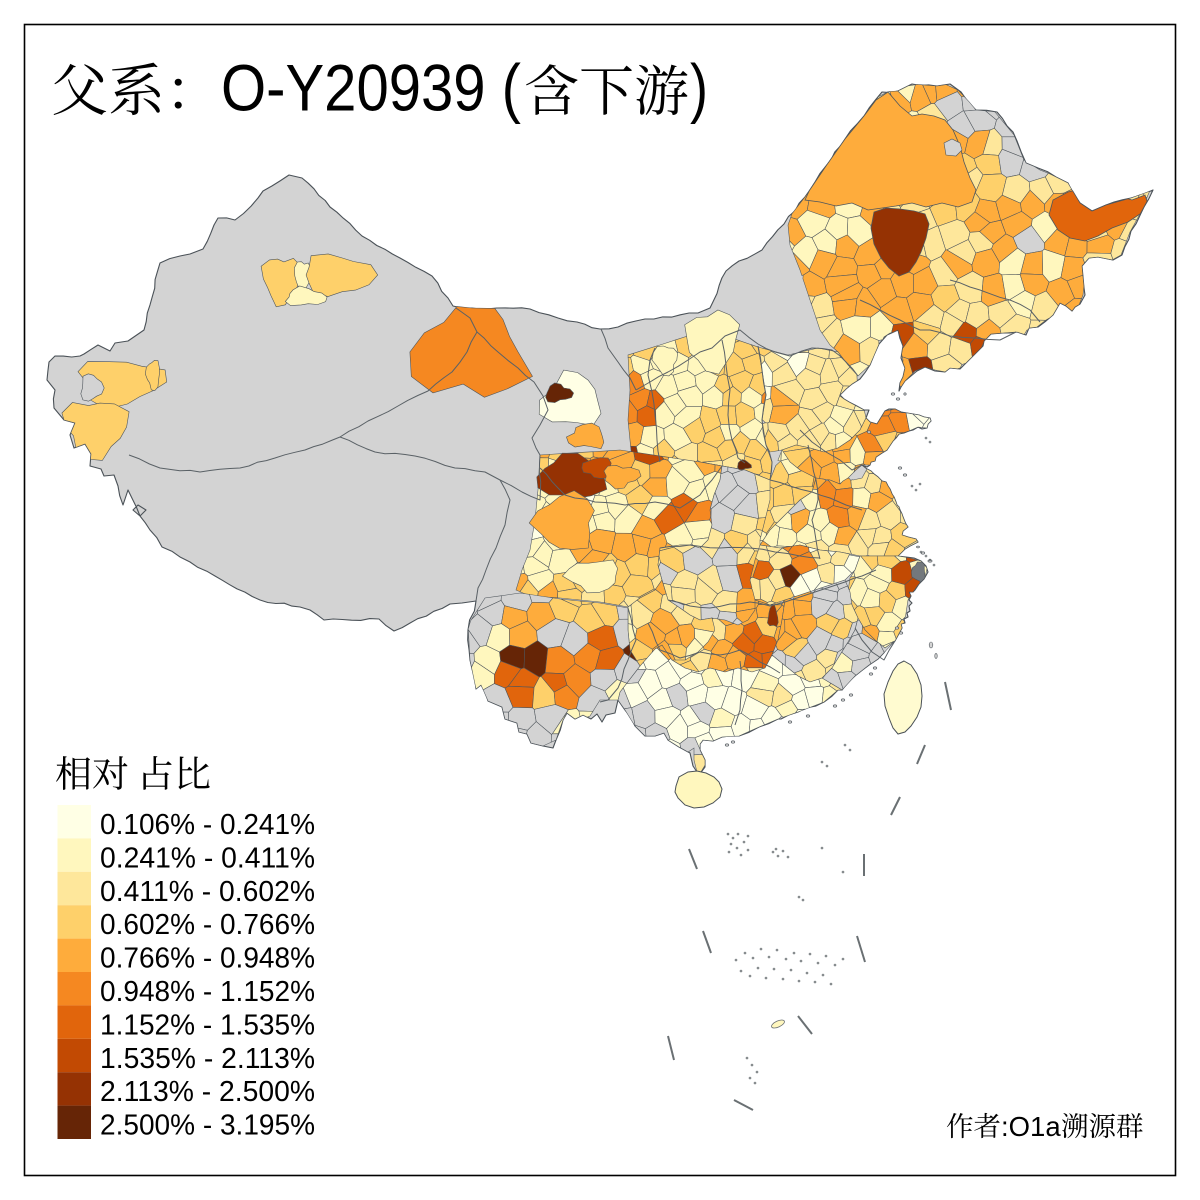 This screenshot has height=1200, width=1200. I want to click on svg-text: 1.535% - 2.113%, so click(207, 1059).